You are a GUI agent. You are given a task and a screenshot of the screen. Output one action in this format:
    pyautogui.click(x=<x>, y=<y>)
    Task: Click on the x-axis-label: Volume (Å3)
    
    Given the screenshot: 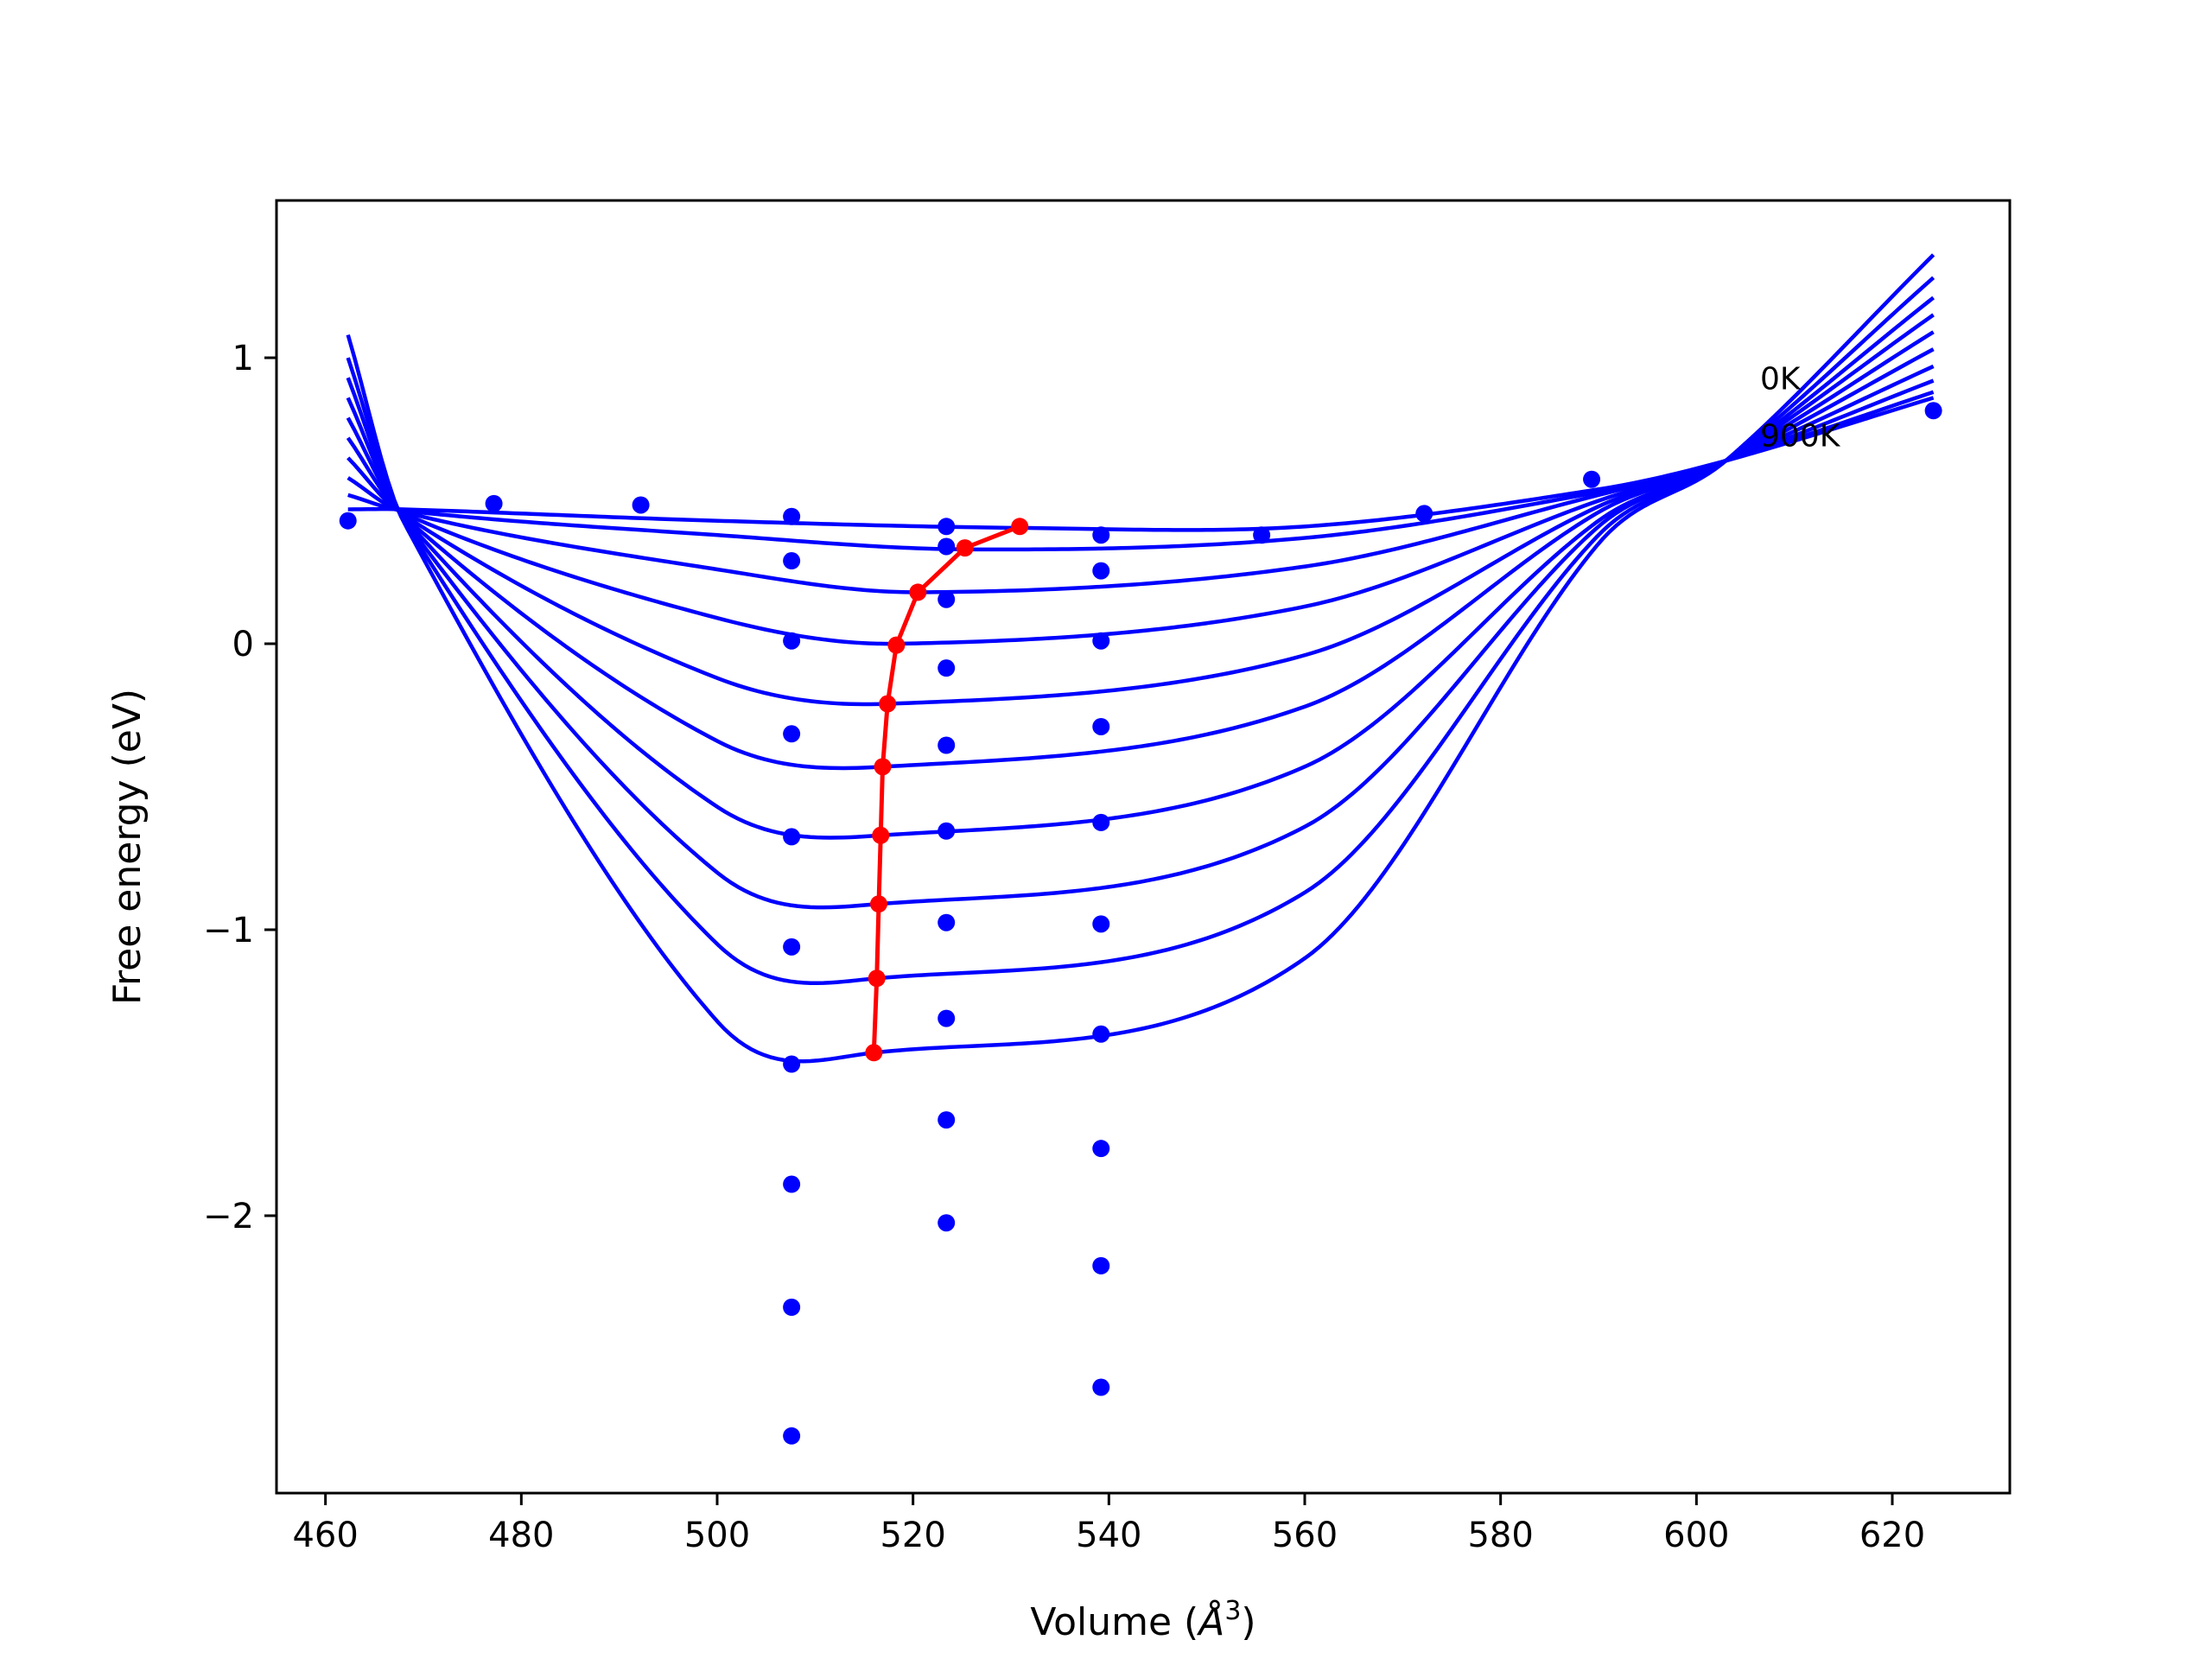 What is the action you would take?
    pyautogui.click(x=1142, y=1620)
    